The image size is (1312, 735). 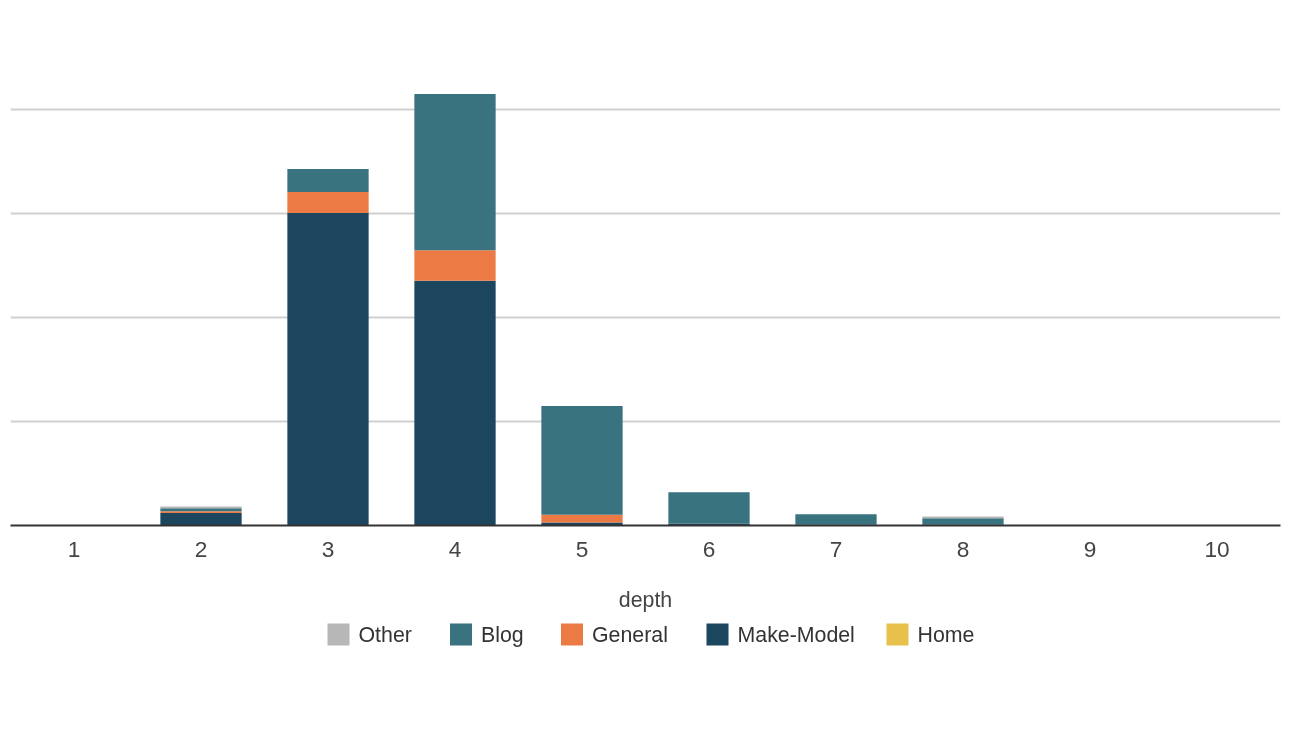 What do you see at coordinates (201, 548) in the screenshot?
I see `x-tick-label: 2` at bounding box center [201, 548].